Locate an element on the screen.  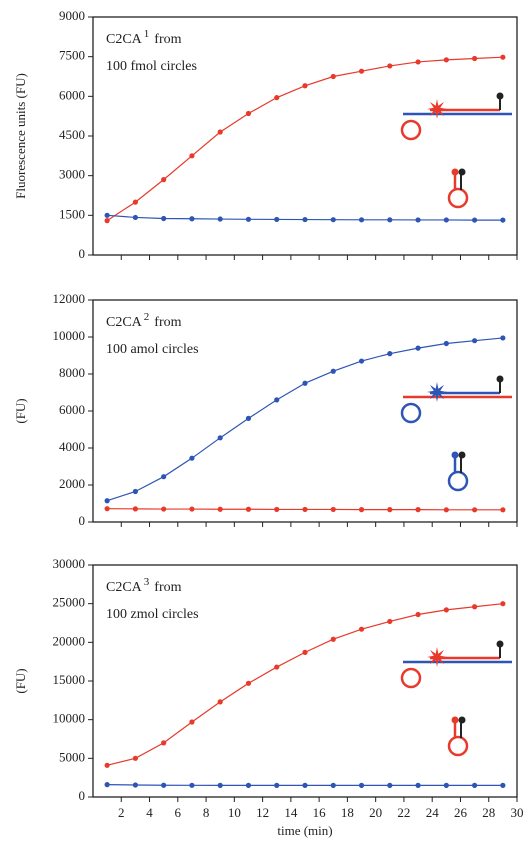
y-tick-label: 3000 is located at coordinates (72, 174).